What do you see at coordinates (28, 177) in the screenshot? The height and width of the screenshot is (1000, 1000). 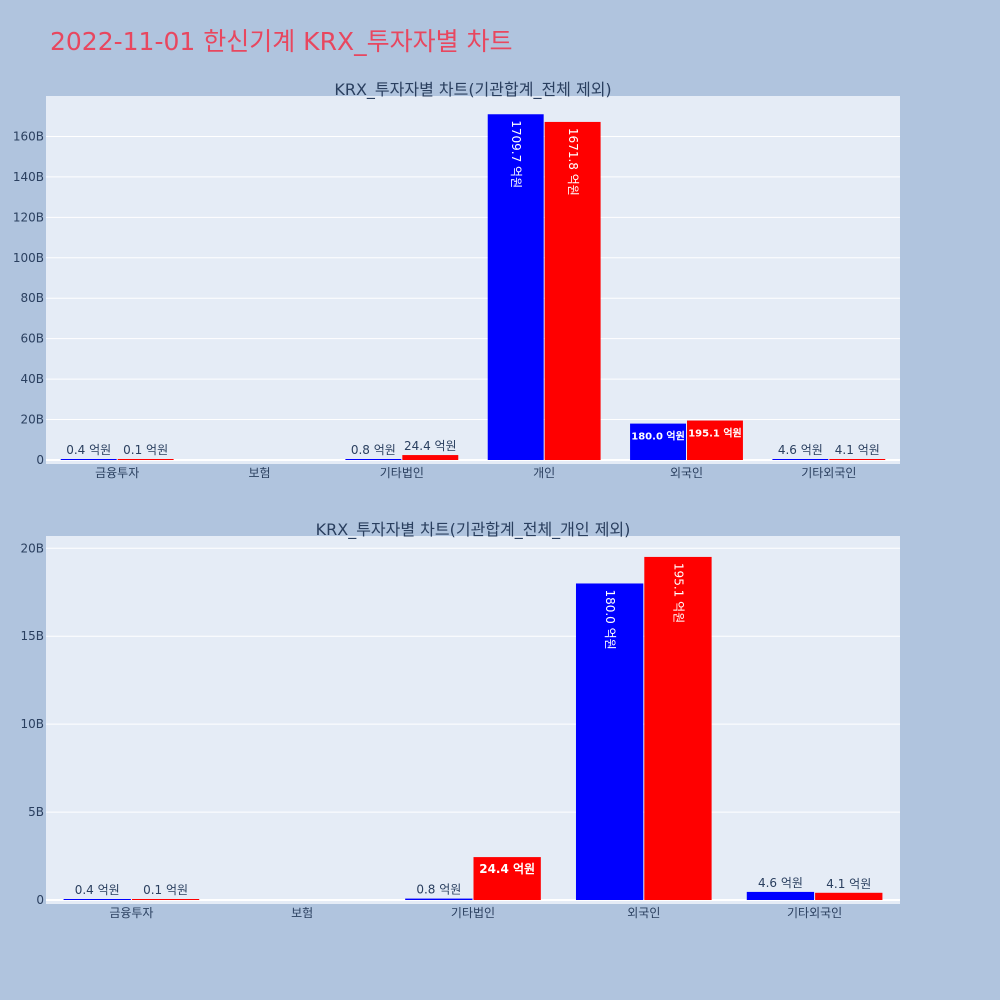 I see `y-tick-label: 140B` at bounding box center [28, 177].